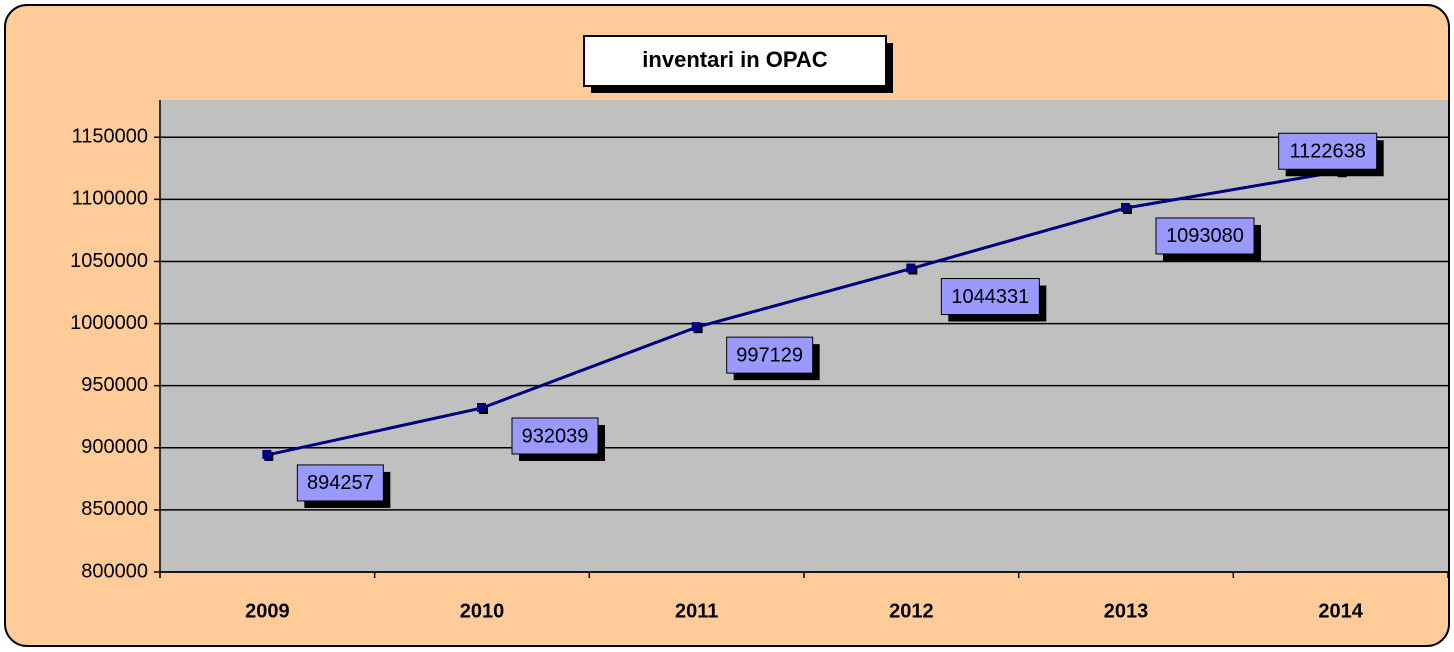 Image resolution: width=1454 pixels, height=652 pixels. I want to click on data-label: 894257, so click(340, 483).